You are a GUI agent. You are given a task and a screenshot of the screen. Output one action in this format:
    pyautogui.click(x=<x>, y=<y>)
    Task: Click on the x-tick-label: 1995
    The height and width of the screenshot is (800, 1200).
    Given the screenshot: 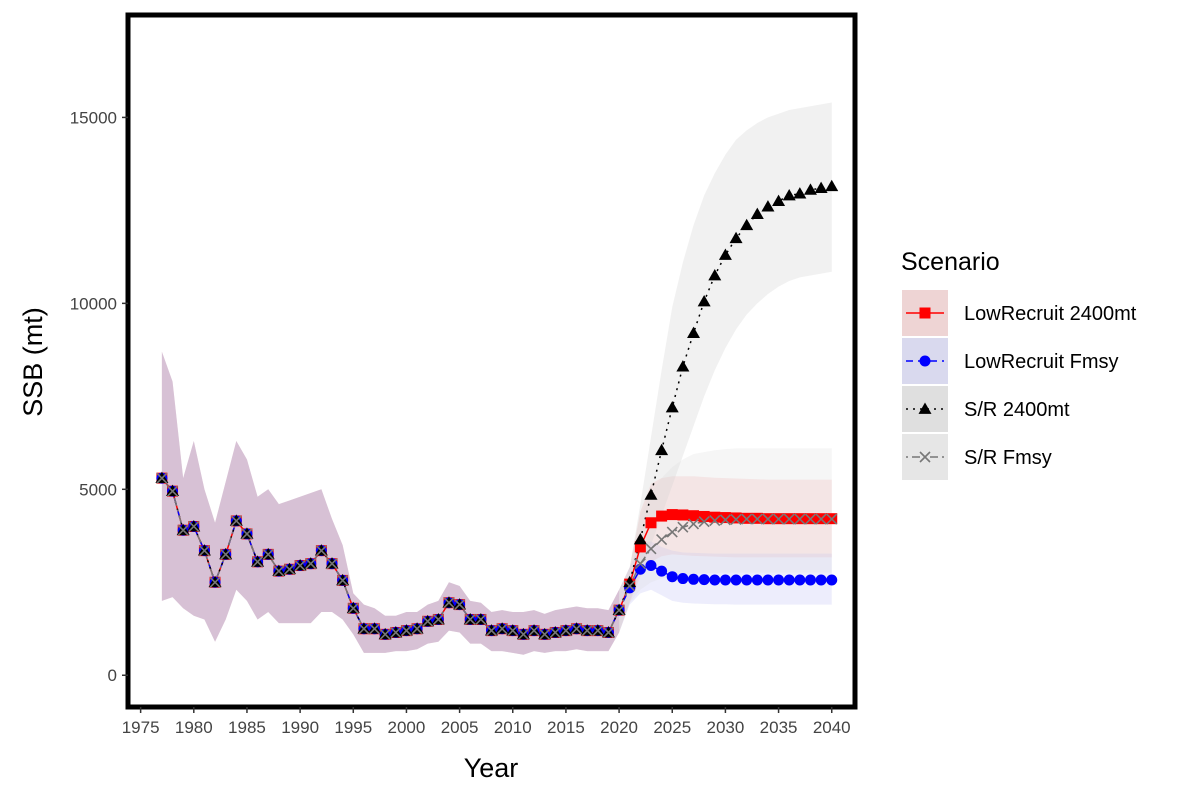 What is the action you would take?
    pyautogui.click(x=353, y=727)
    